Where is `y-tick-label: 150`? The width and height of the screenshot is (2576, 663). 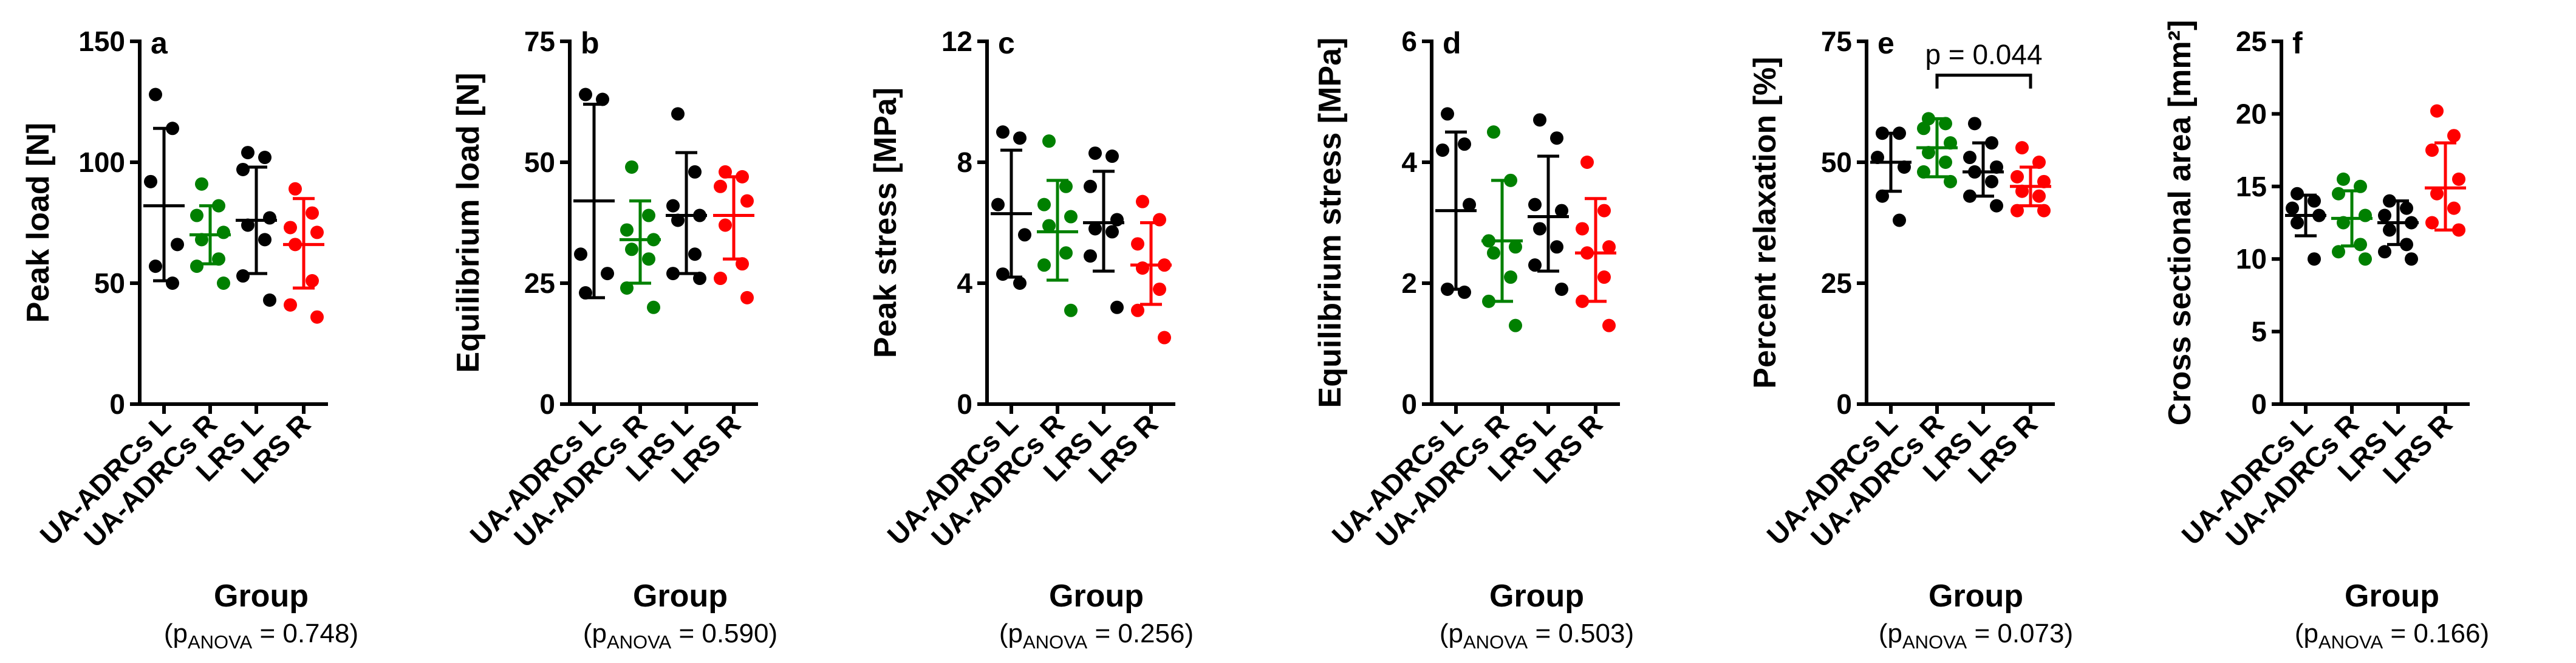
y-tick-label: 150 is located at coordinates (101, 41).